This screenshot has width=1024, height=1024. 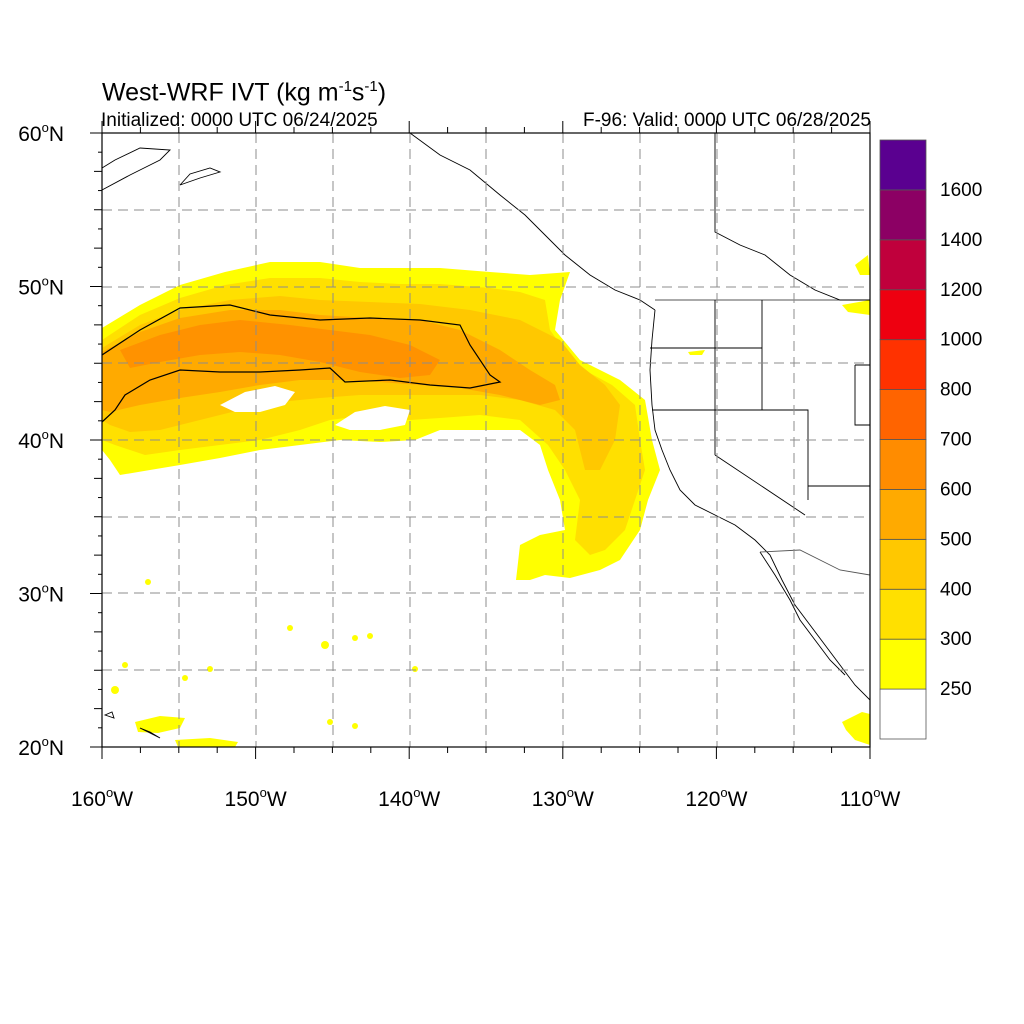 I want to click on ivt-low-region-a, so click(x=257, y=399).